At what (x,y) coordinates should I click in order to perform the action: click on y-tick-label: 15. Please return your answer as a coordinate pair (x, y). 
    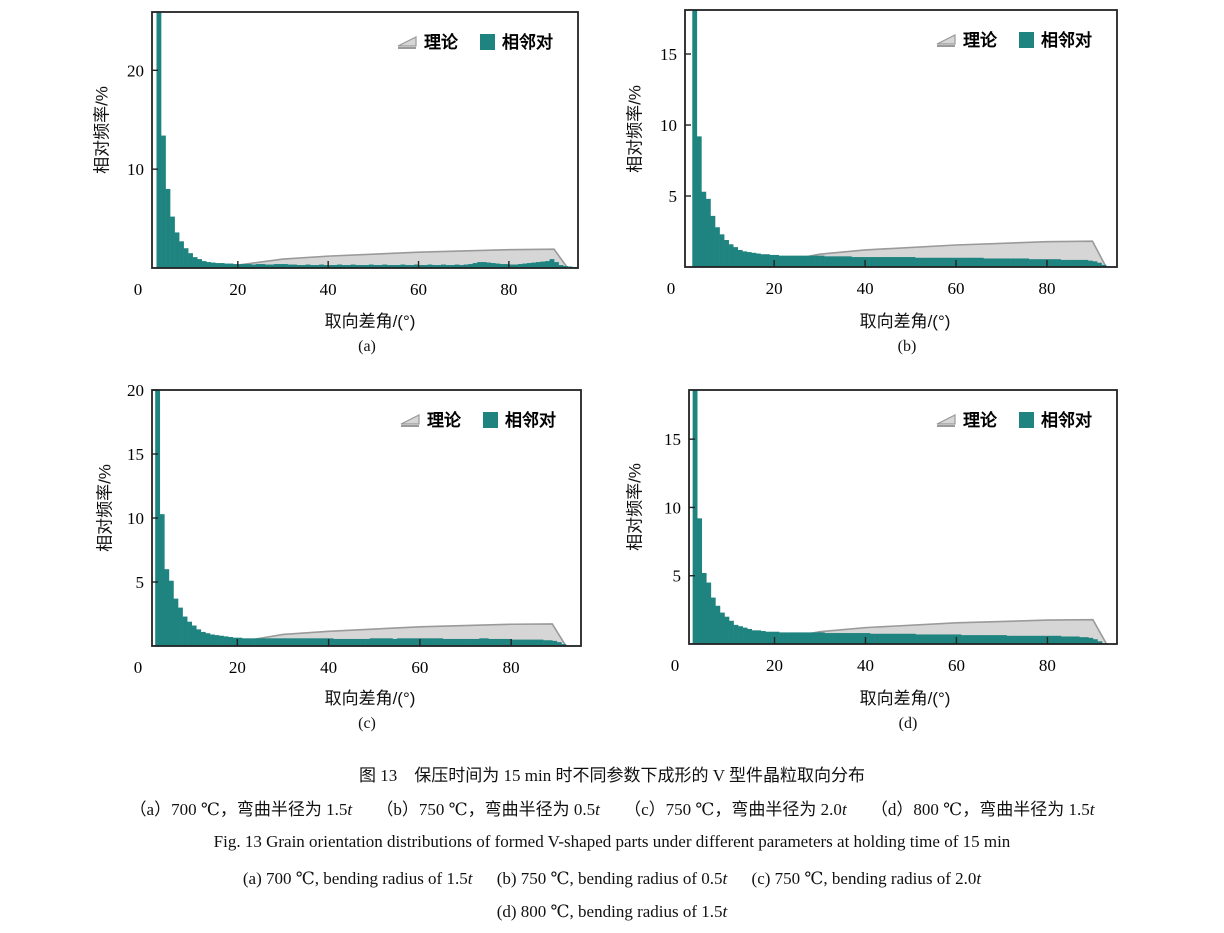
    Looking at the image, I should click on (668, 54).